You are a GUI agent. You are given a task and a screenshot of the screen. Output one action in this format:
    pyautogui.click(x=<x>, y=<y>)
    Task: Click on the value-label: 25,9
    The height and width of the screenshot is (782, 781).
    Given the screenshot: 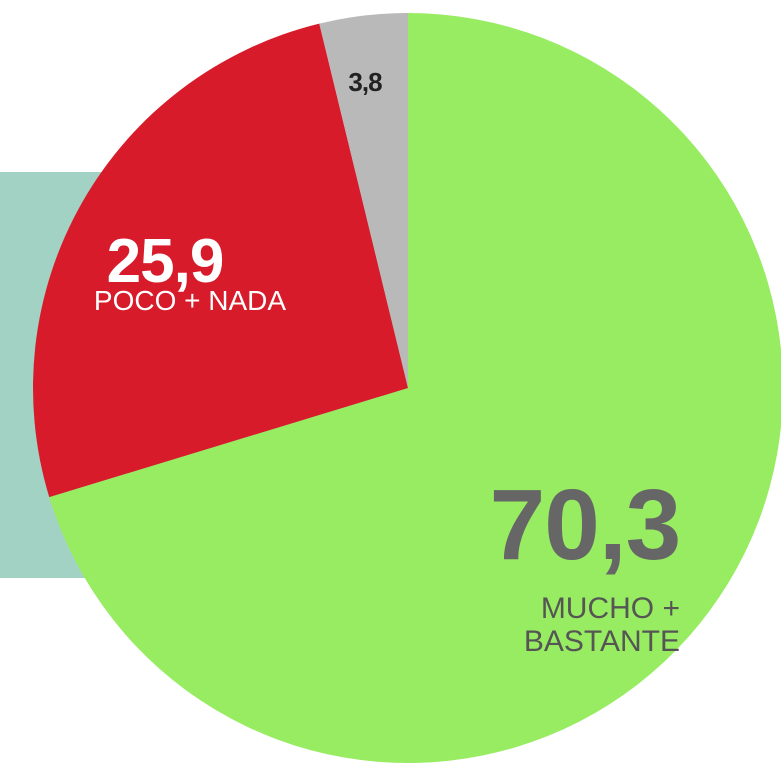 What is the action you would take?
    pyautogui.click(x=165, y=261)
    